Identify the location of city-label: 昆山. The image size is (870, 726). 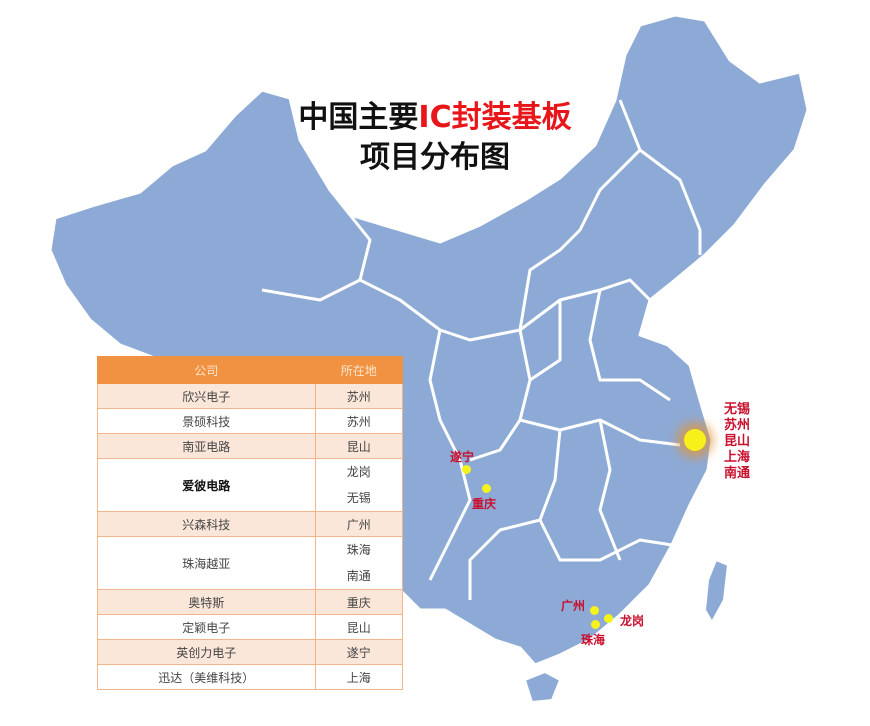
(737, 441).